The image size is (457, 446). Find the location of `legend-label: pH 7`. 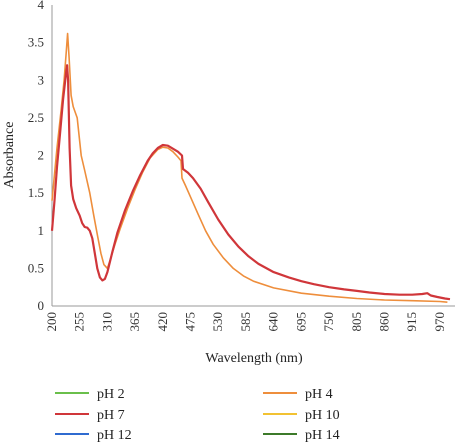

legend-label: pH 7 is located at coordinates (111, 415).